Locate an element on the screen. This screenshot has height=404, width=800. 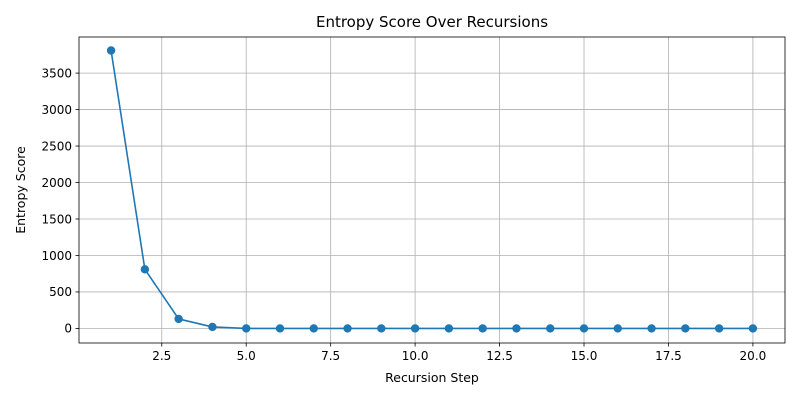
y-tick-label: 1000 is located at coordinates (56, 256).